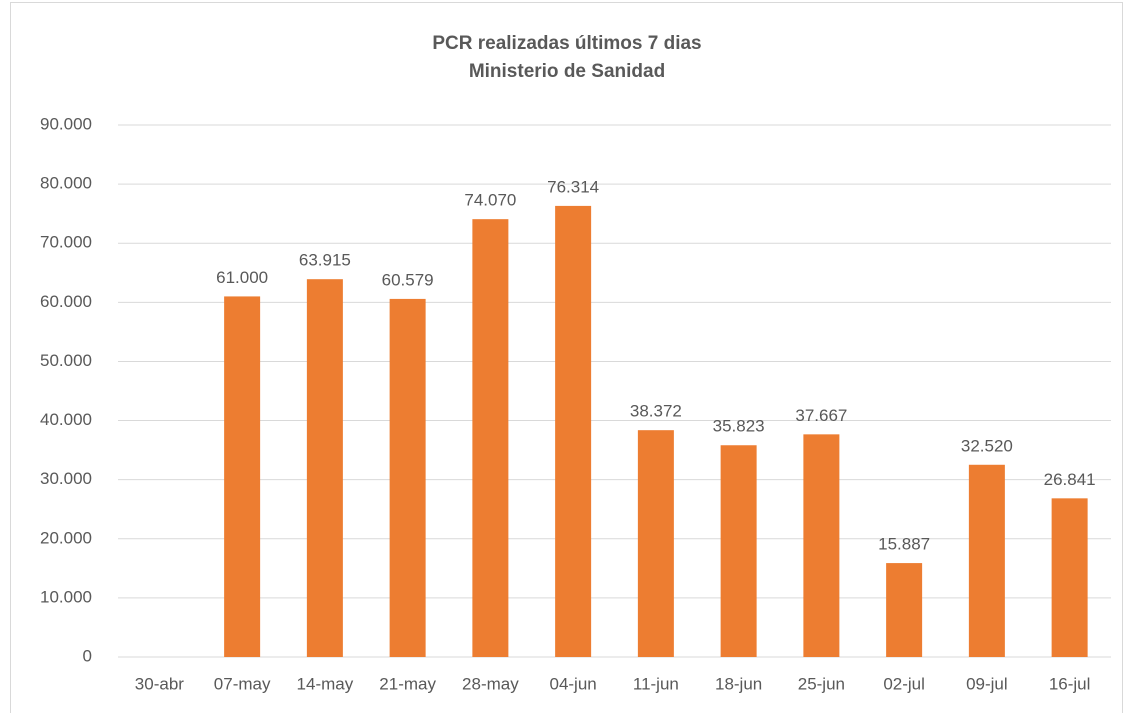  What do you see at coordinates (821, 683) in the screenshot?
I see `x-tick-label: 25-jun` at bounding box center [821, 683].